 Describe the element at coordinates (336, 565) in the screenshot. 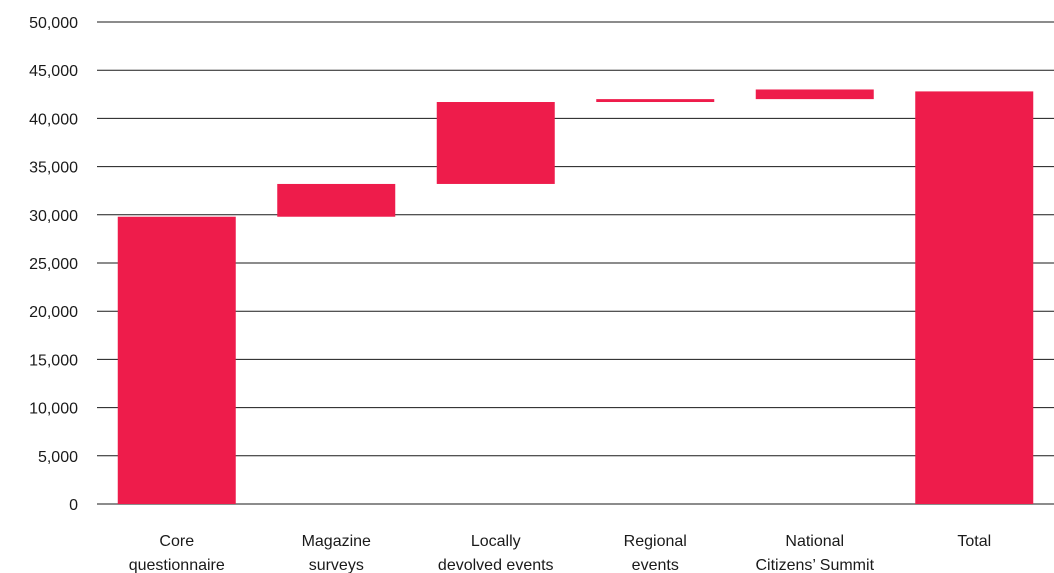

I see `x-category-label-line: surveys` at that location.